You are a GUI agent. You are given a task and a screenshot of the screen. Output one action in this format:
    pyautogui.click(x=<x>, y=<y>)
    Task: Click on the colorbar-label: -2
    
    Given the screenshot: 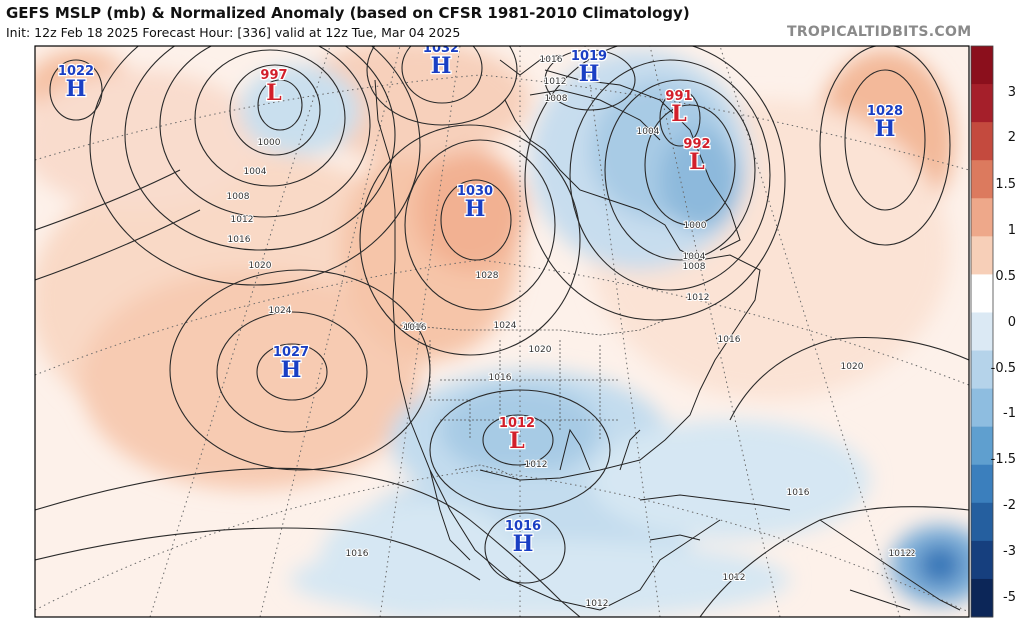 What is the action you would take?
    pyautogui.click(x=1009, y=505)
    